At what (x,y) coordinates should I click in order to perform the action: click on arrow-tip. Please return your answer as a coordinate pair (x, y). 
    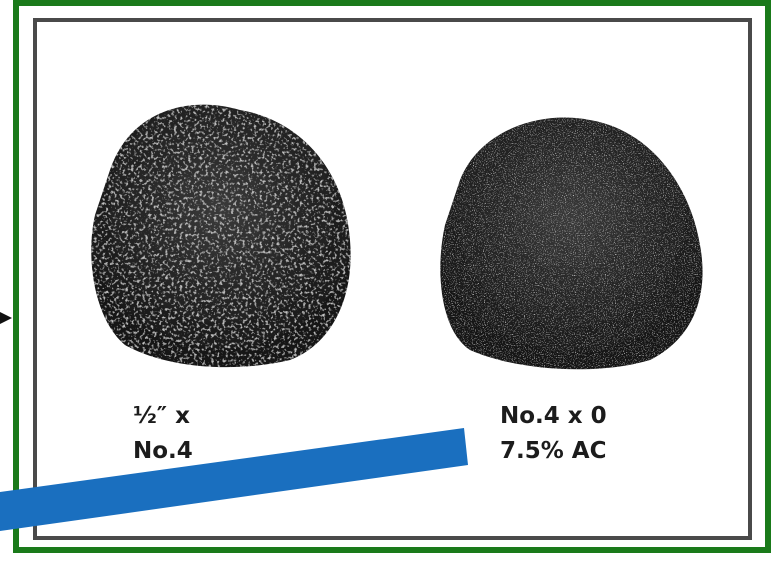
    Looking at the image, I should click on (6, 318).